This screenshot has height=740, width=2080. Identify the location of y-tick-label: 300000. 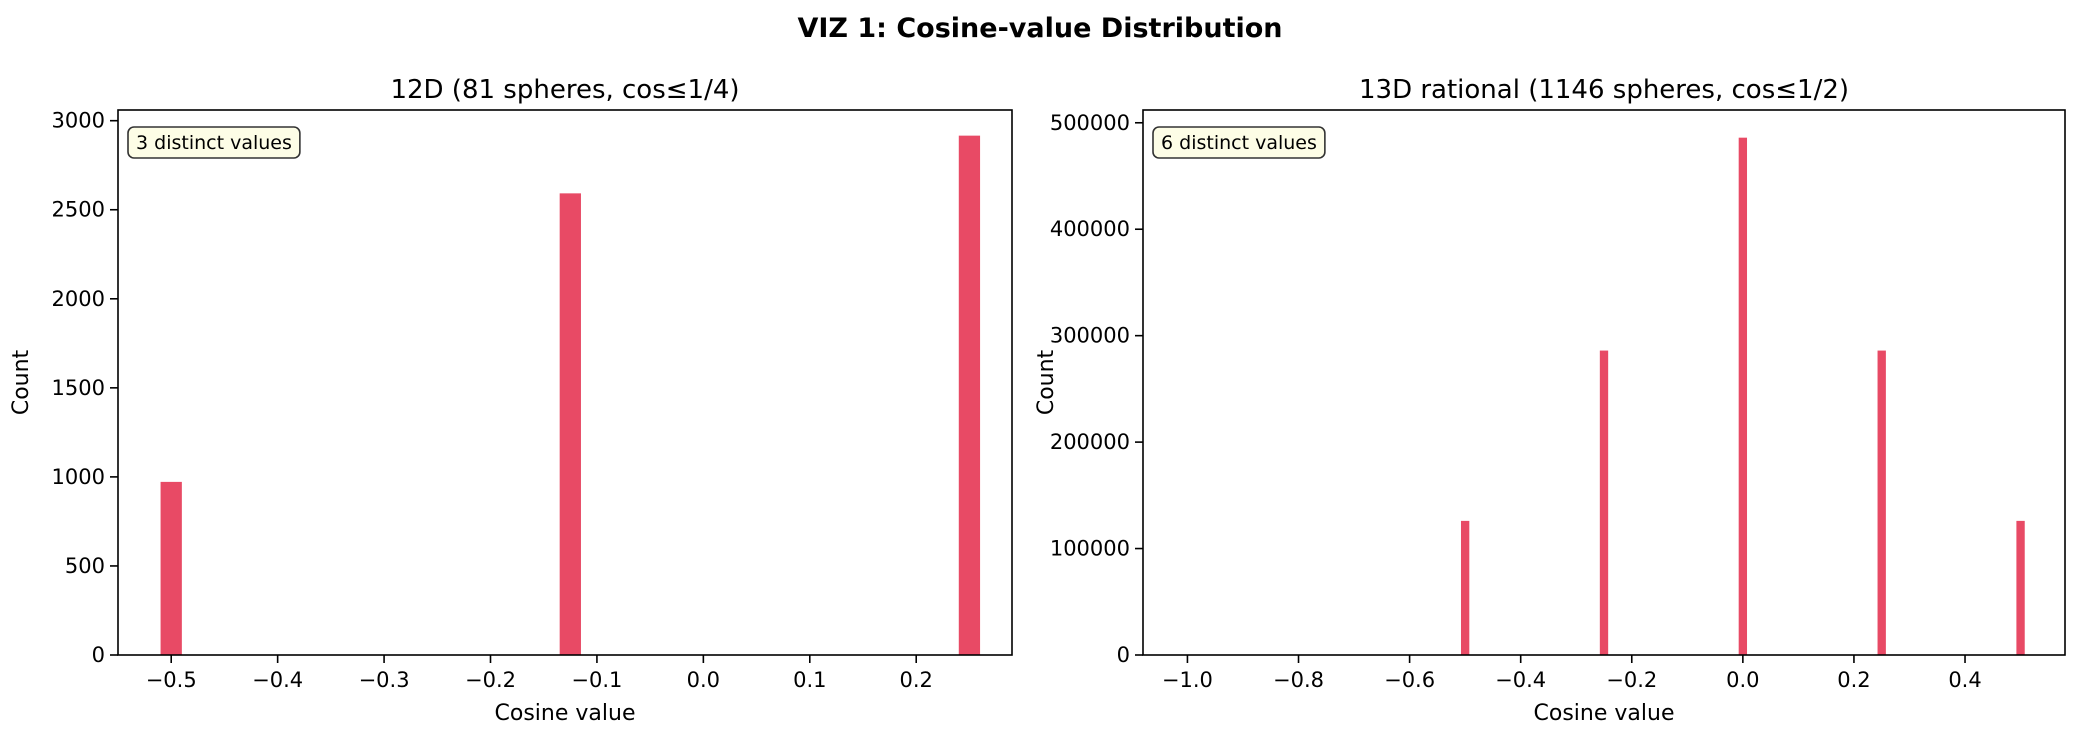
(1090, 336).